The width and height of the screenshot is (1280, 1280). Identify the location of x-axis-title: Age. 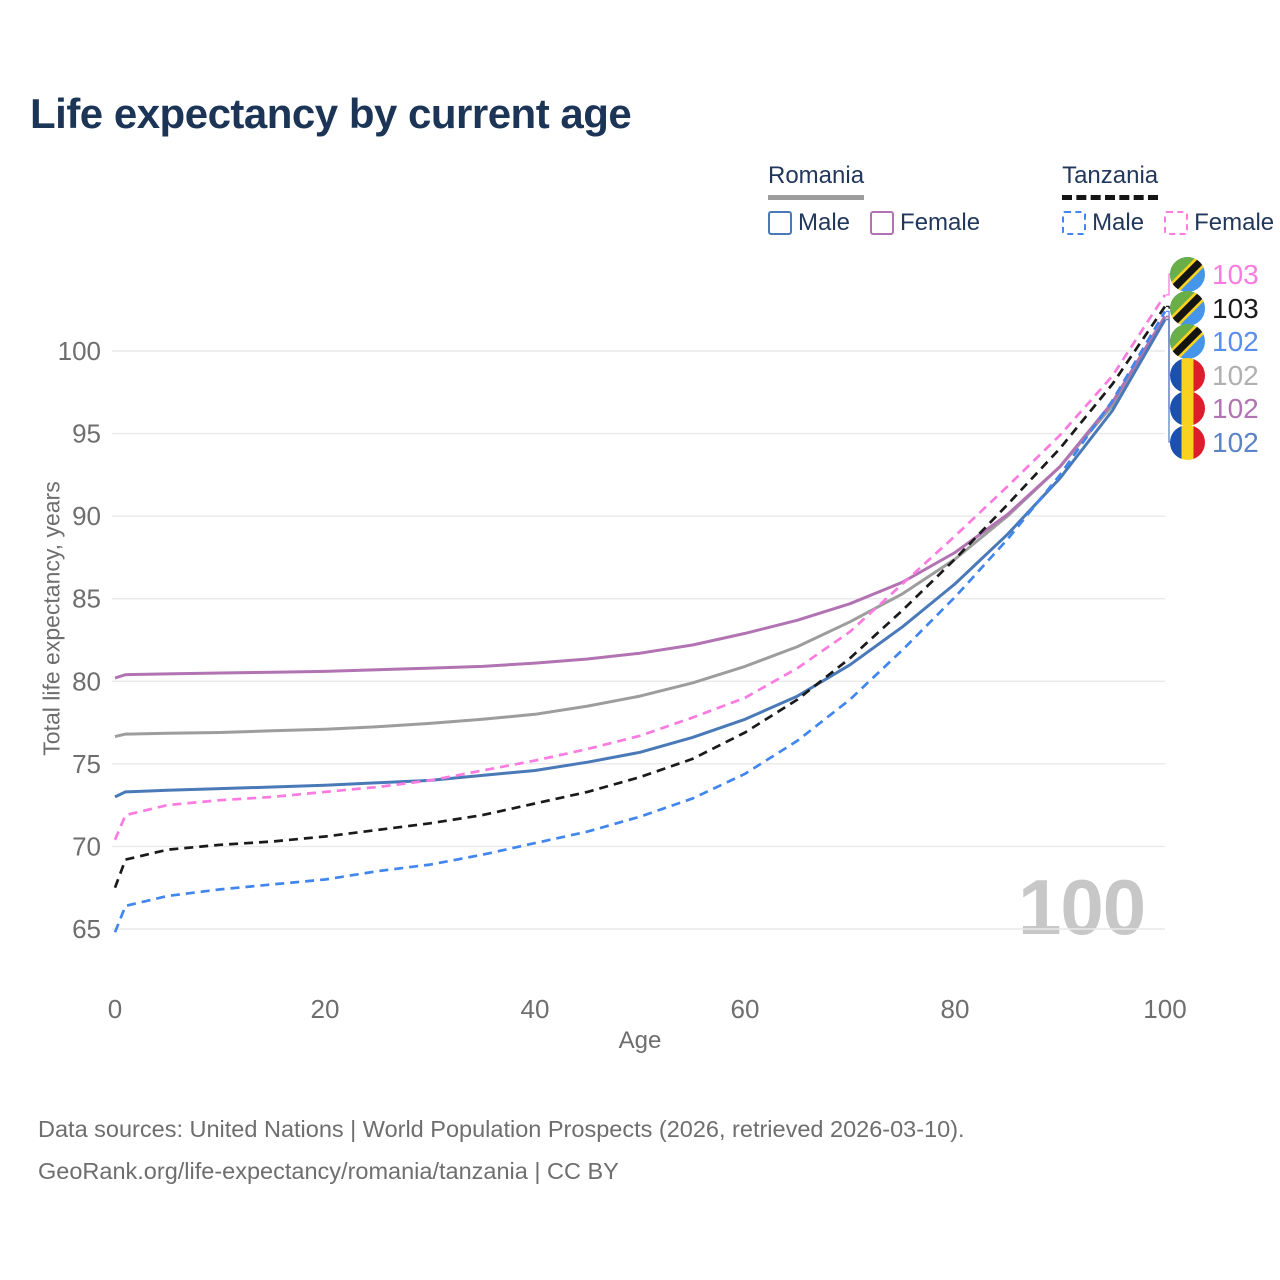
(640, 1040).